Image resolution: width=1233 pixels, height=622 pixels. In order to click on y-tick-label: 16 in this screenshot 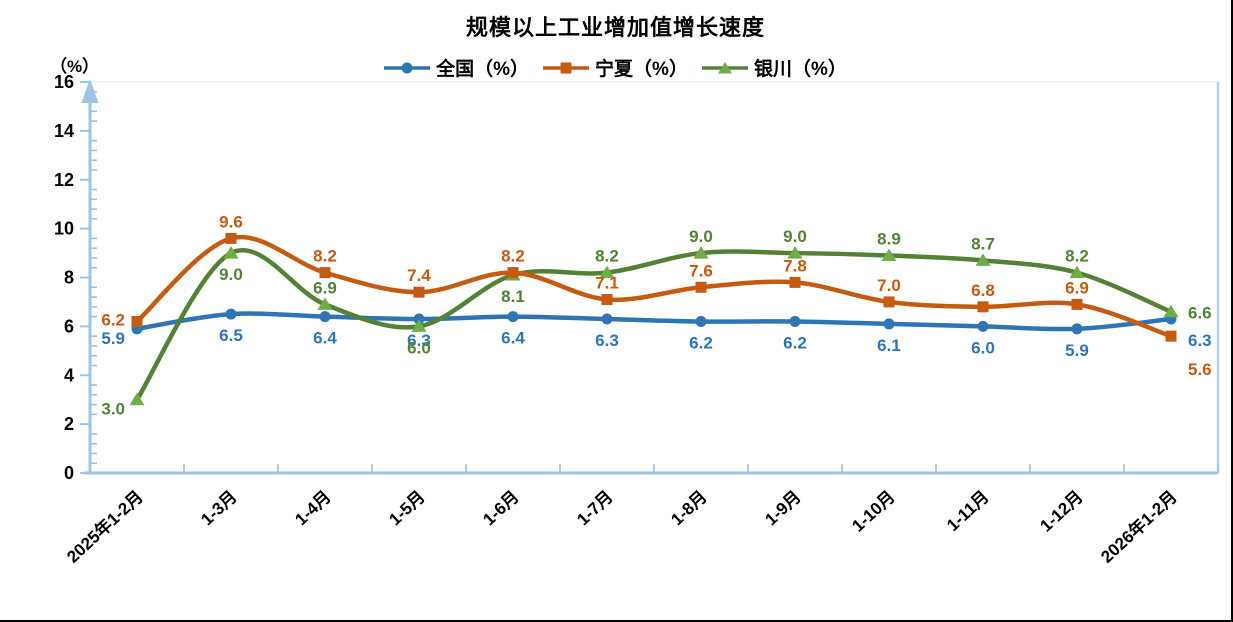, I will do `click(64, 82)`.